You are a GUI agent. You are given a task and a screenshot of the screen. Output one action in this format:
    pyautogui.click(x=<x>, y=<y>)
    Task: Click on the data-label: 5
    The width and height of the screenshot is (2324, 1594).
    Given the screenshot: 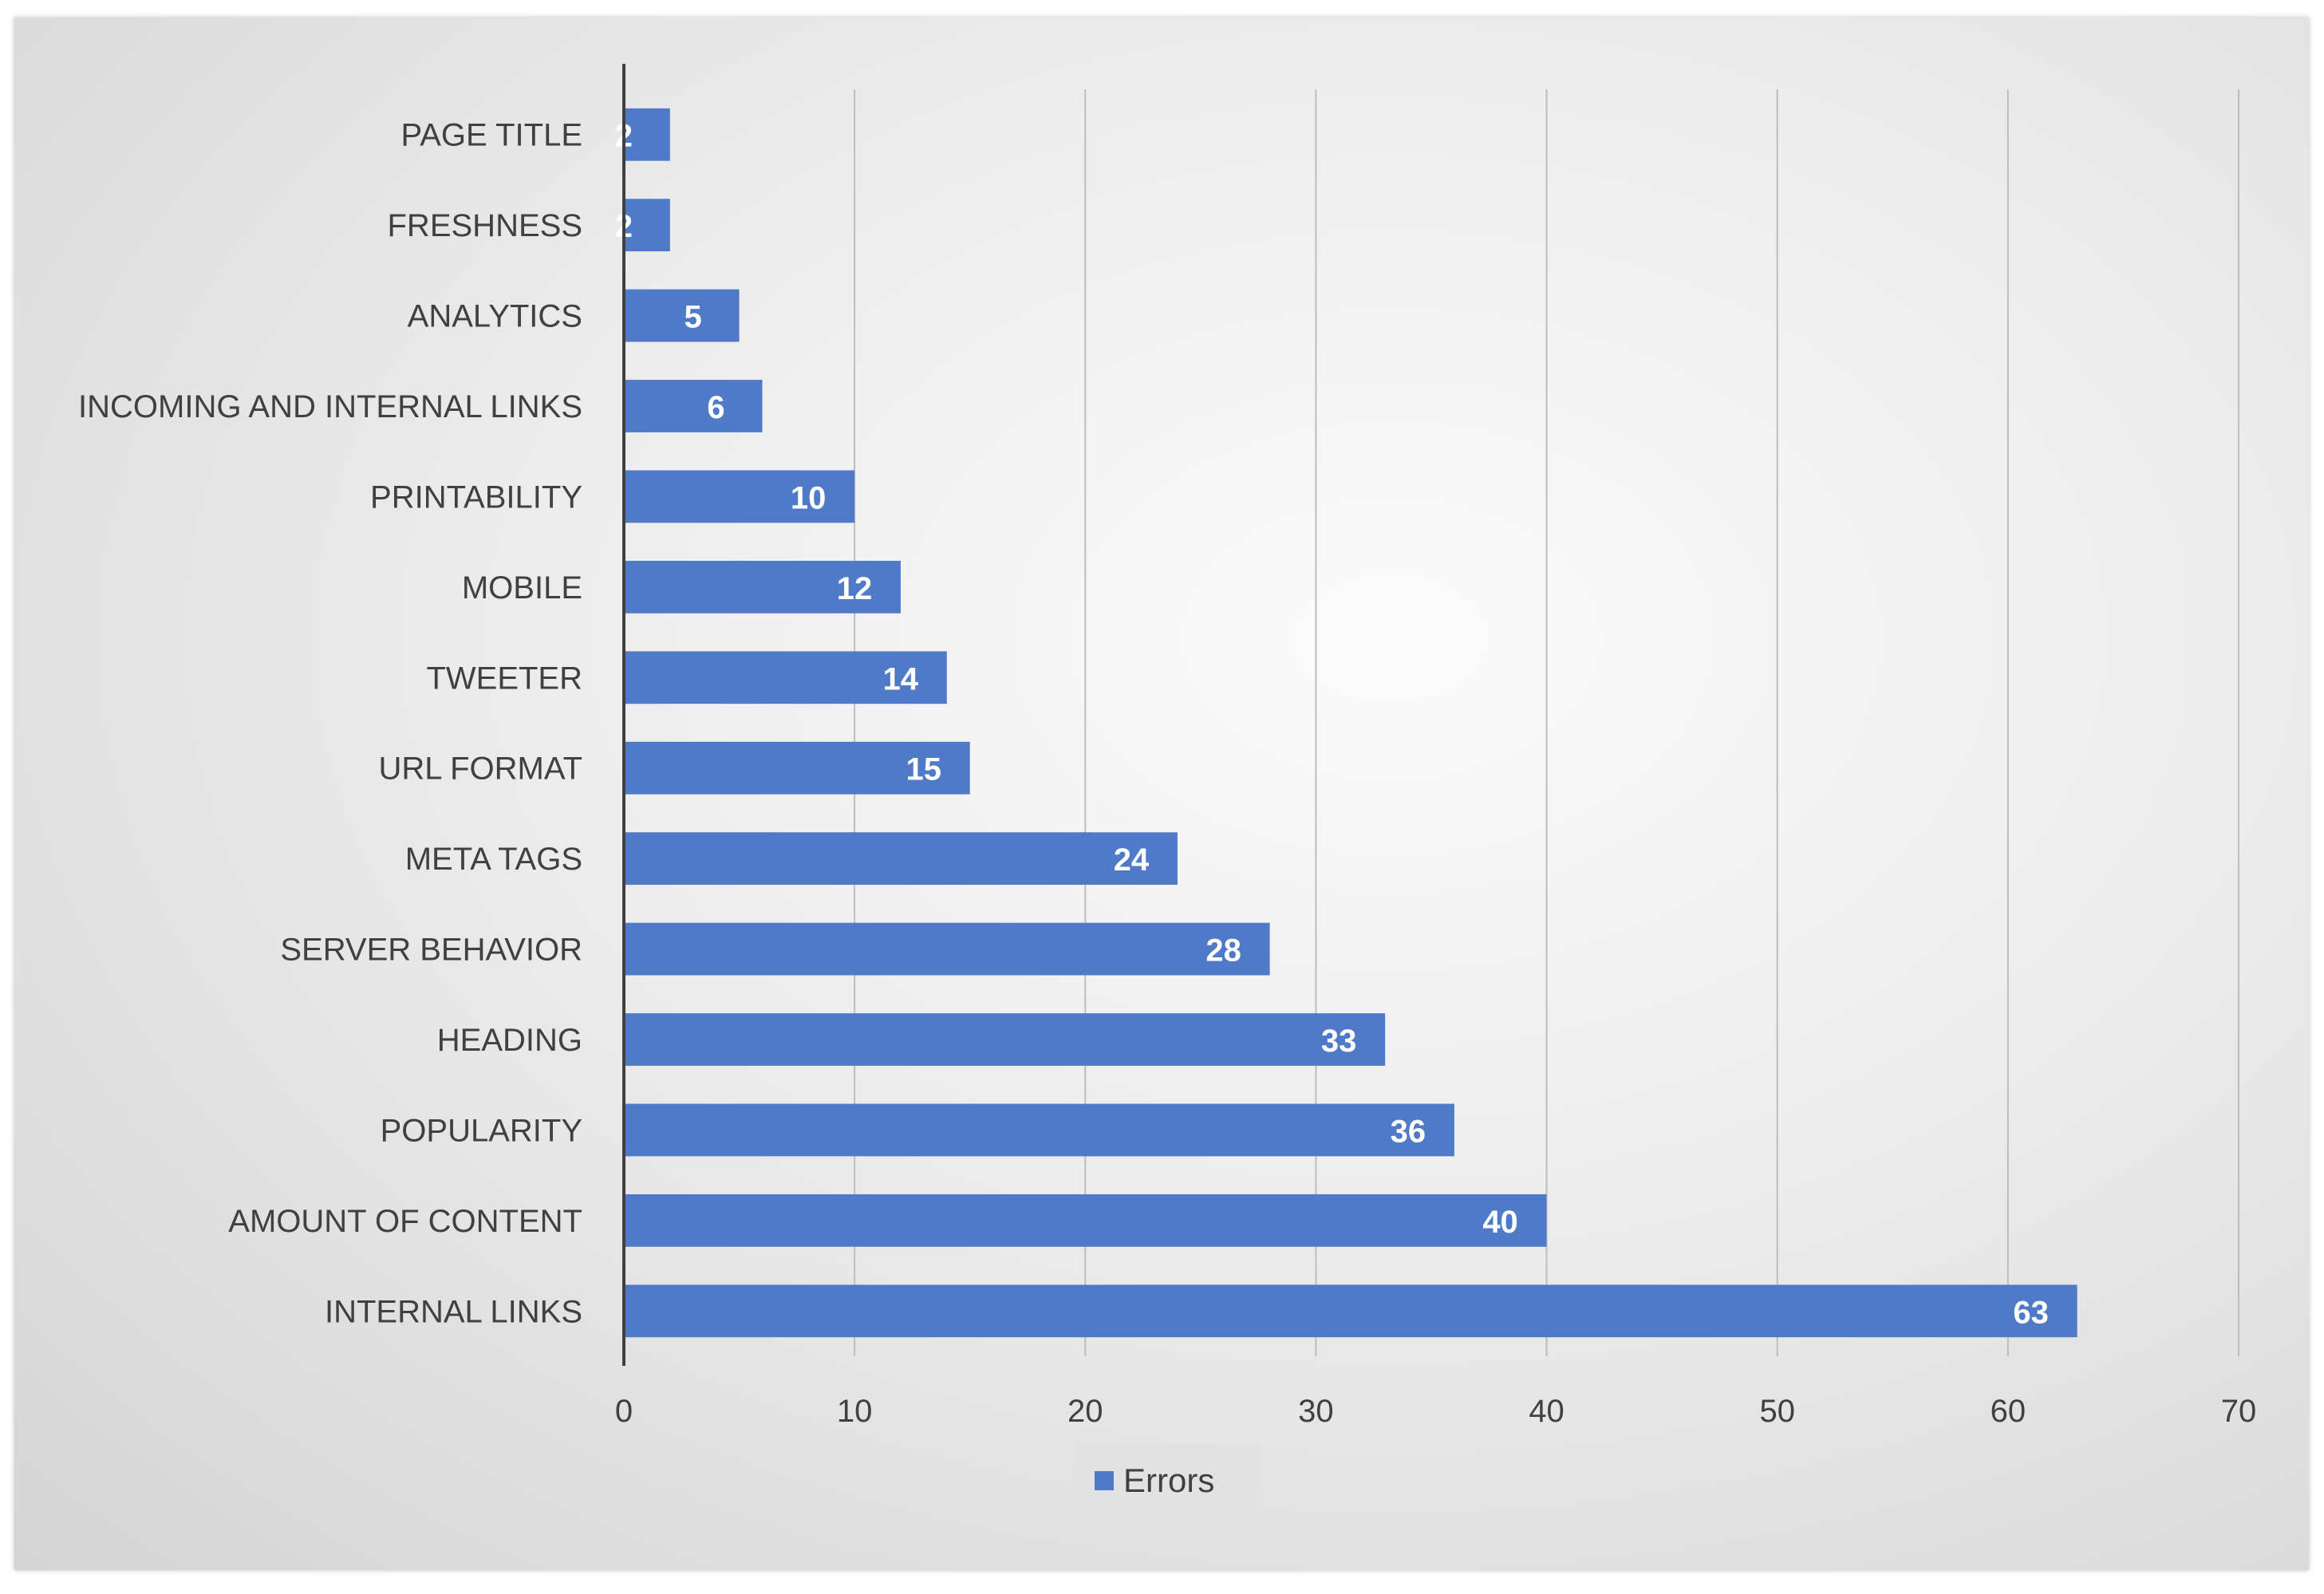 What is the action you would take?
    pyautogui.click(x=692, y=317)
    